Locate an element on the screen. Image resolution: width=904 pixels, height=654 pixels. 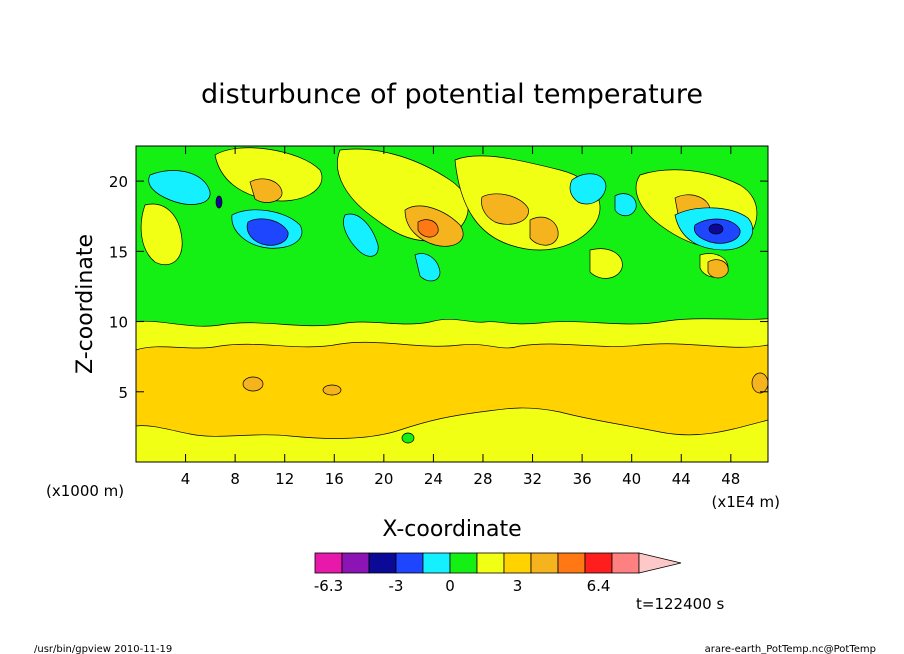
x-tick-label: 32 is located at coordinates (532, 479).